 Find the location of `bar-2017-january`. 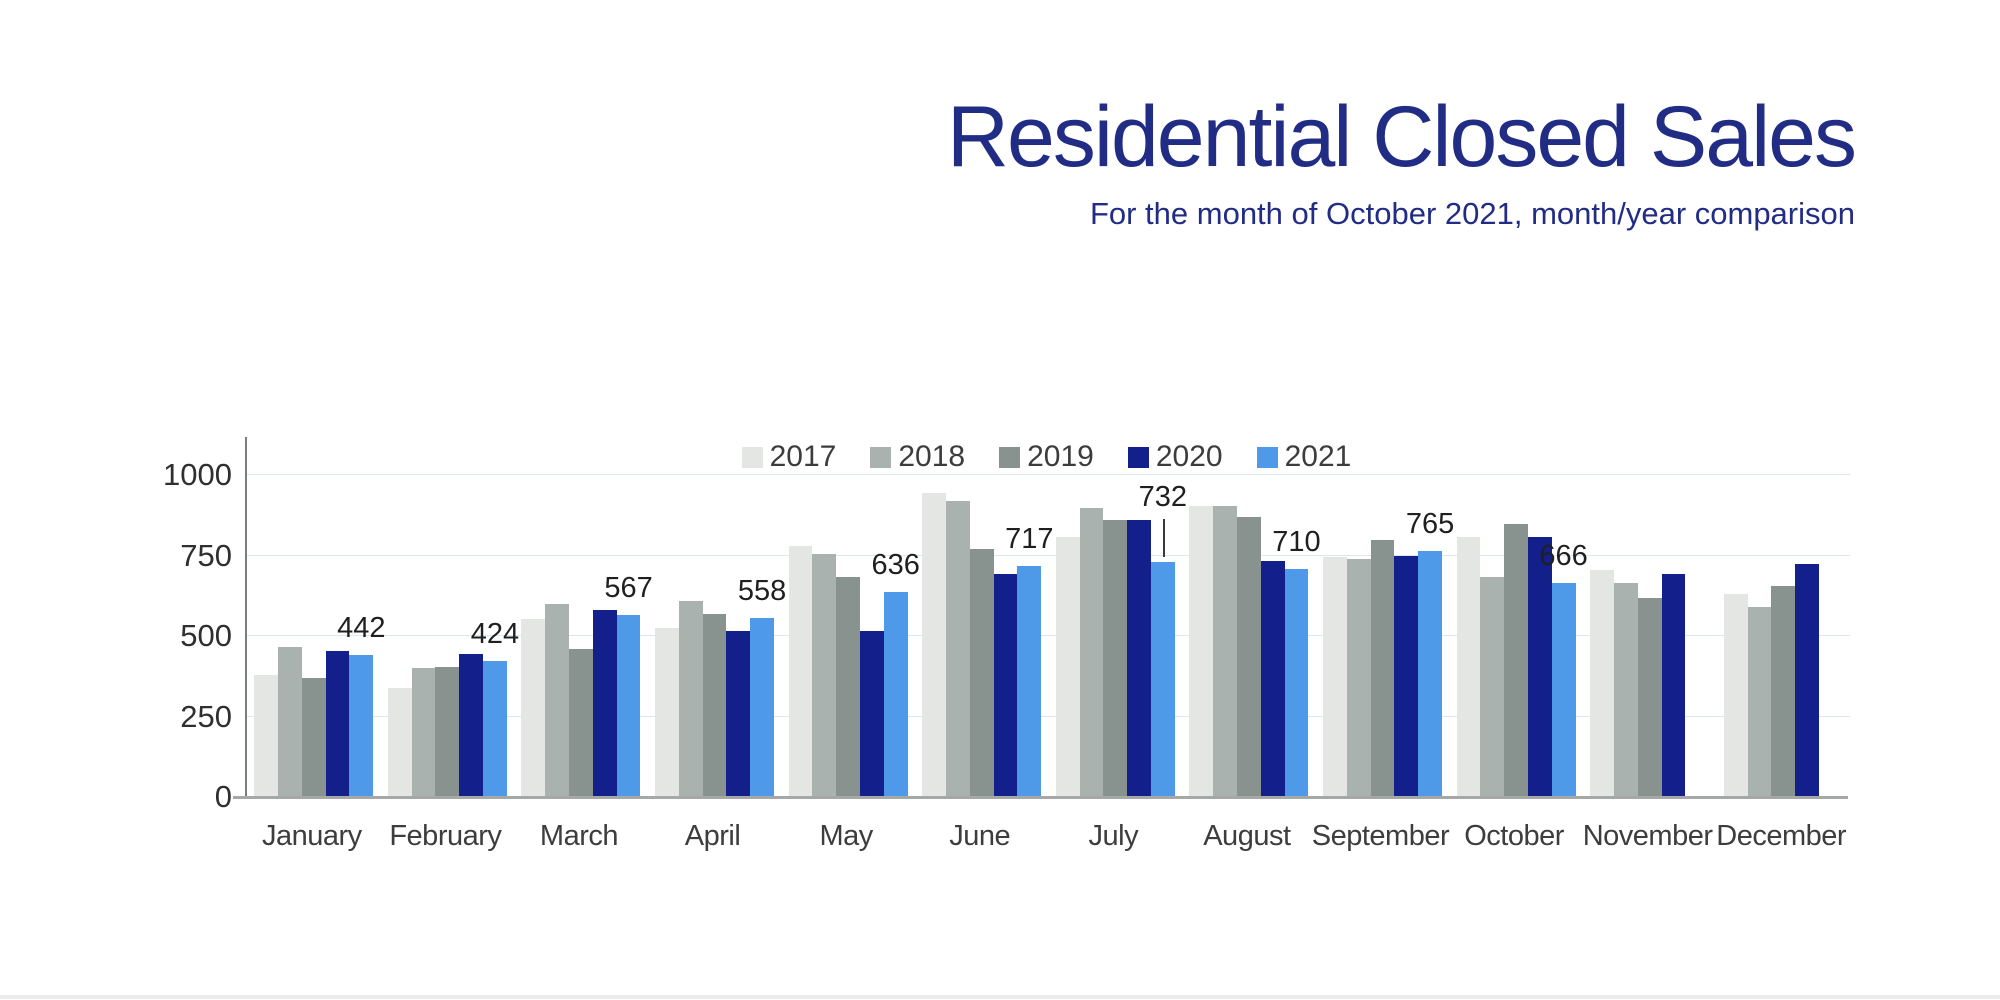

bar-2017-january is located at coordinates (266, 735).